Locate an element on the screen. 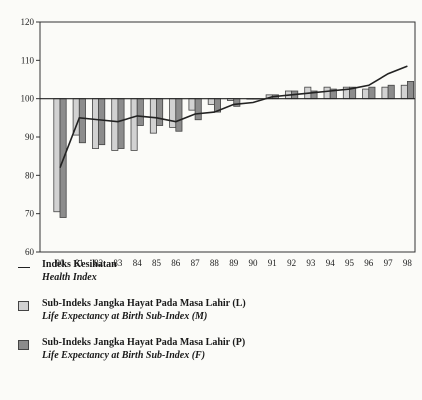  y-tick-label: 100 is located at coordinates (28, 99).